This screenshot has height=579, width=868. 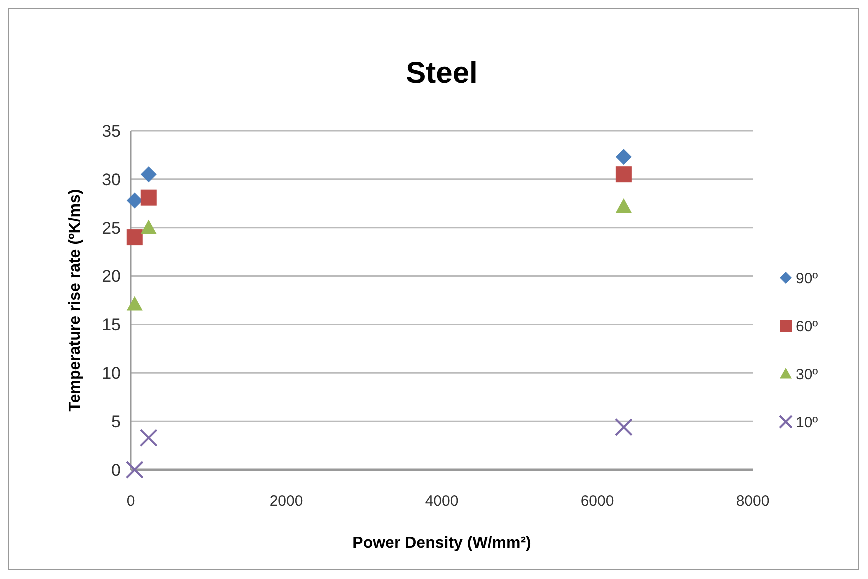 I want to click on y-tick-label: 25, so click(x=111, y=228).